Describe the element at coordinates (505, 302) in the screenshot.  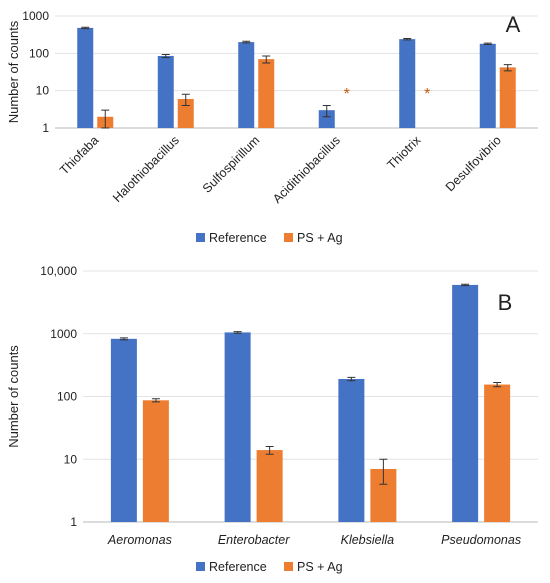
I see `panel-label: B` at that location.